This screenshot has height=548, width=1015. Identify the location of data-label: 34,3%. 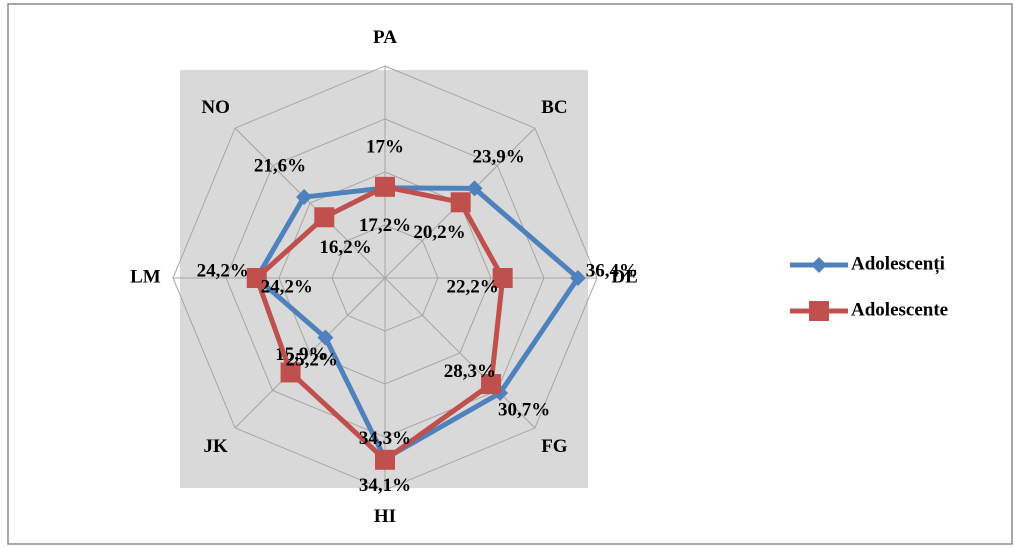
(385, 438).